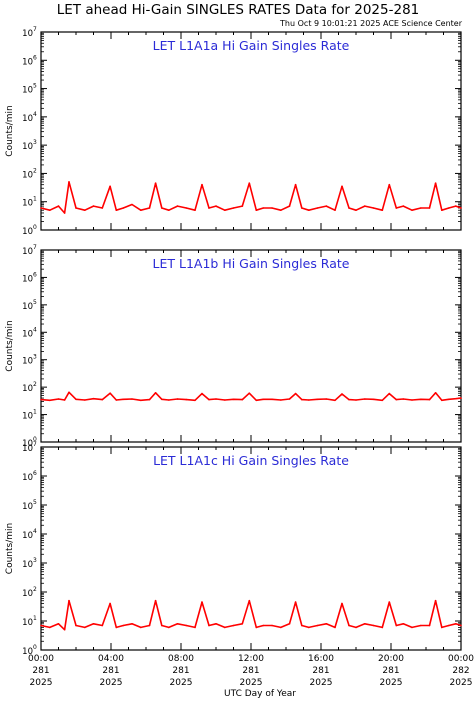  Describe the element at coordinates (35, 142) in the screenshot. I see `y-tick-exponent: 3` at that location.